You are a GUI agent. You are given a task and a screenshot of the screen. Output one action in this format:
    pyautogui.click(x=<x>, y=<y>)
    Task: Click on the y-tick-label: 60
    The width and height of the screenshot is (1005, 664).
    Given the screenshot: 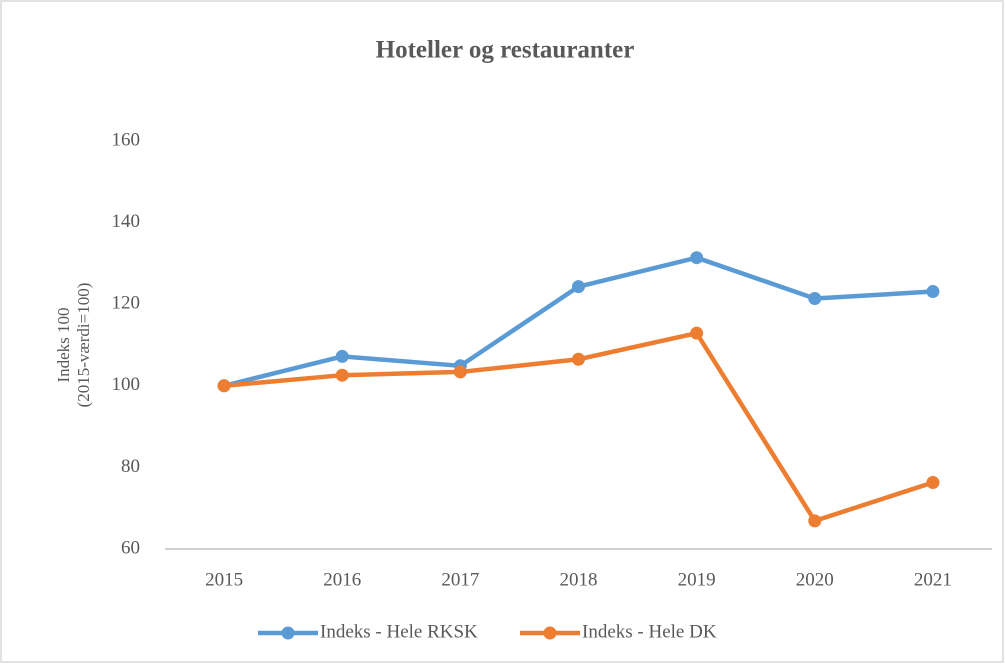 What is the action you would take?
    pyautogui.click(x=130, y=547)
    